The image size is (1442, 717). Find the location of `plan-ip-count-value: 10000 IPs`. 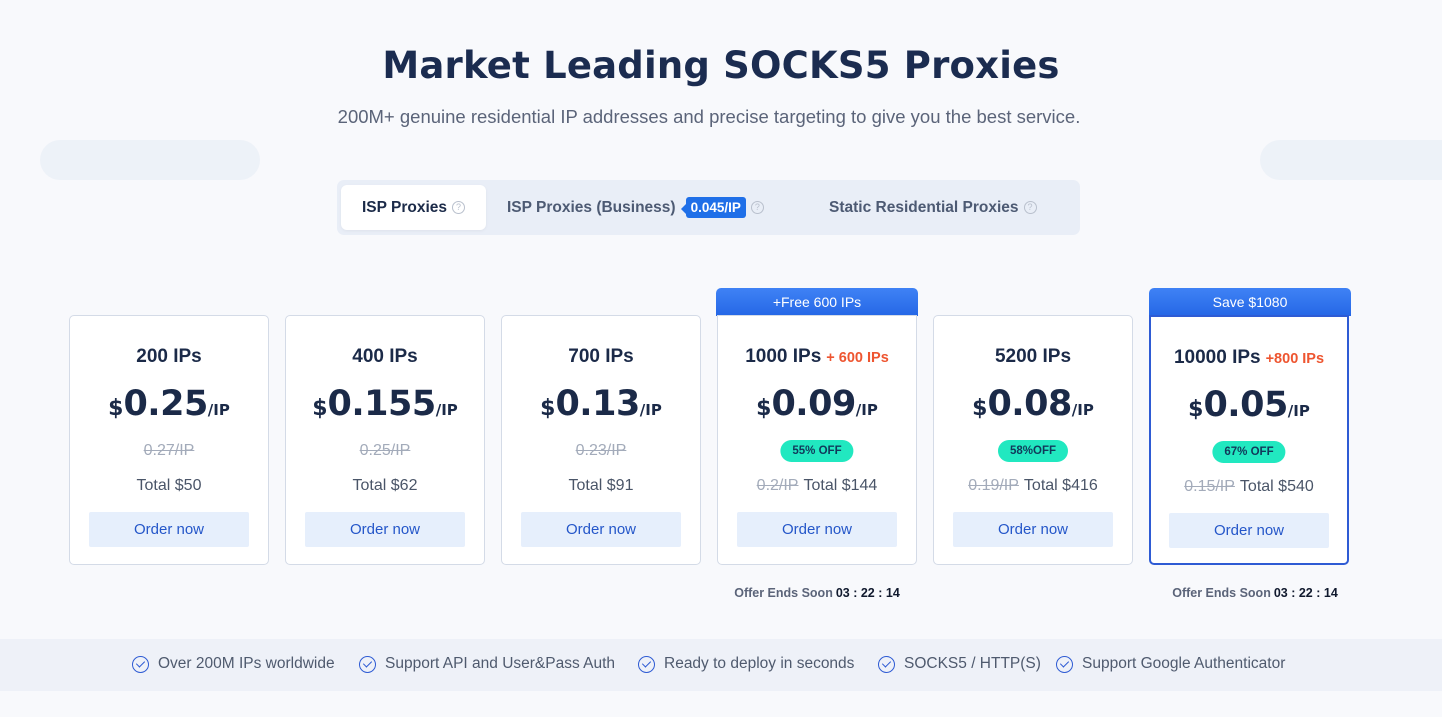

plan-ip-count-value: 10000 IPs is located at coordinates (1217, 357).